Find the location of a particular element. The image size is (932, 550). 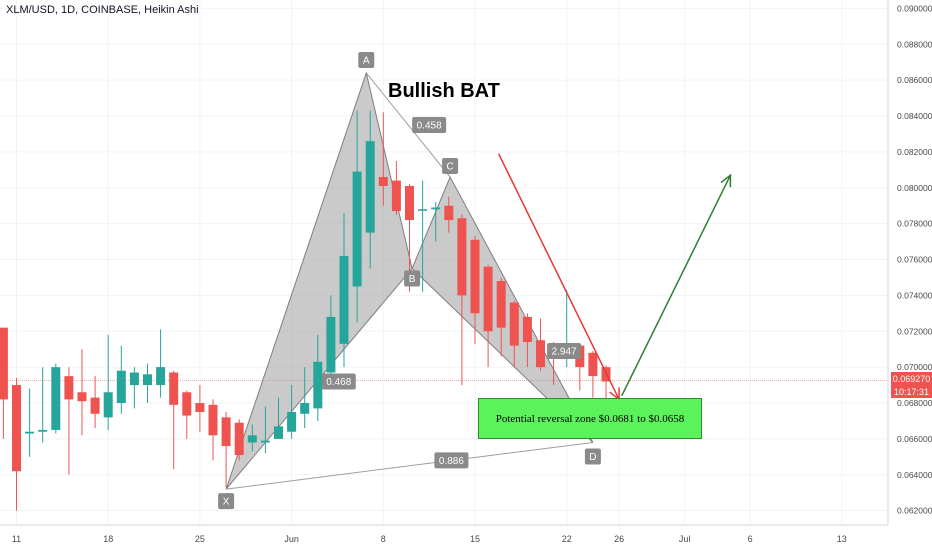

point-label-b-text: B is located at coordinates (412, 279).